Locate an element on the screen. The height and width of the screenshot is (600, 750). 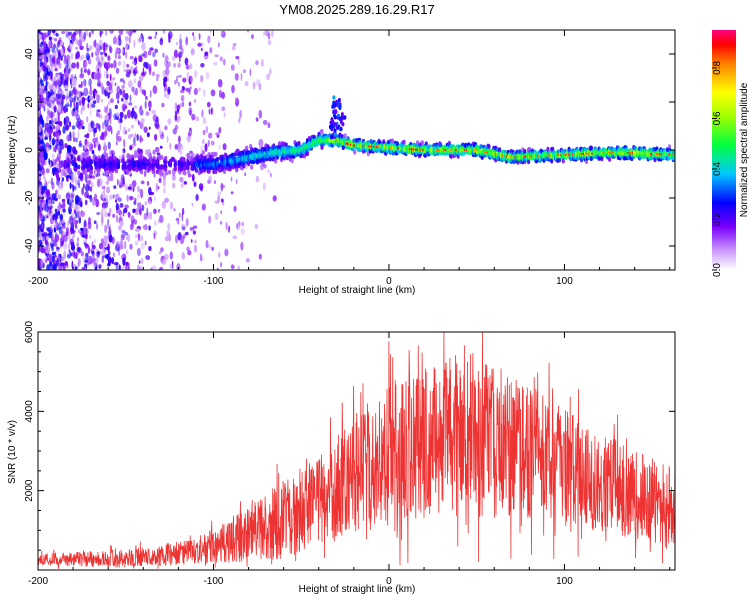
y-tick-label: 4000 is located at coordinates (29, 411).